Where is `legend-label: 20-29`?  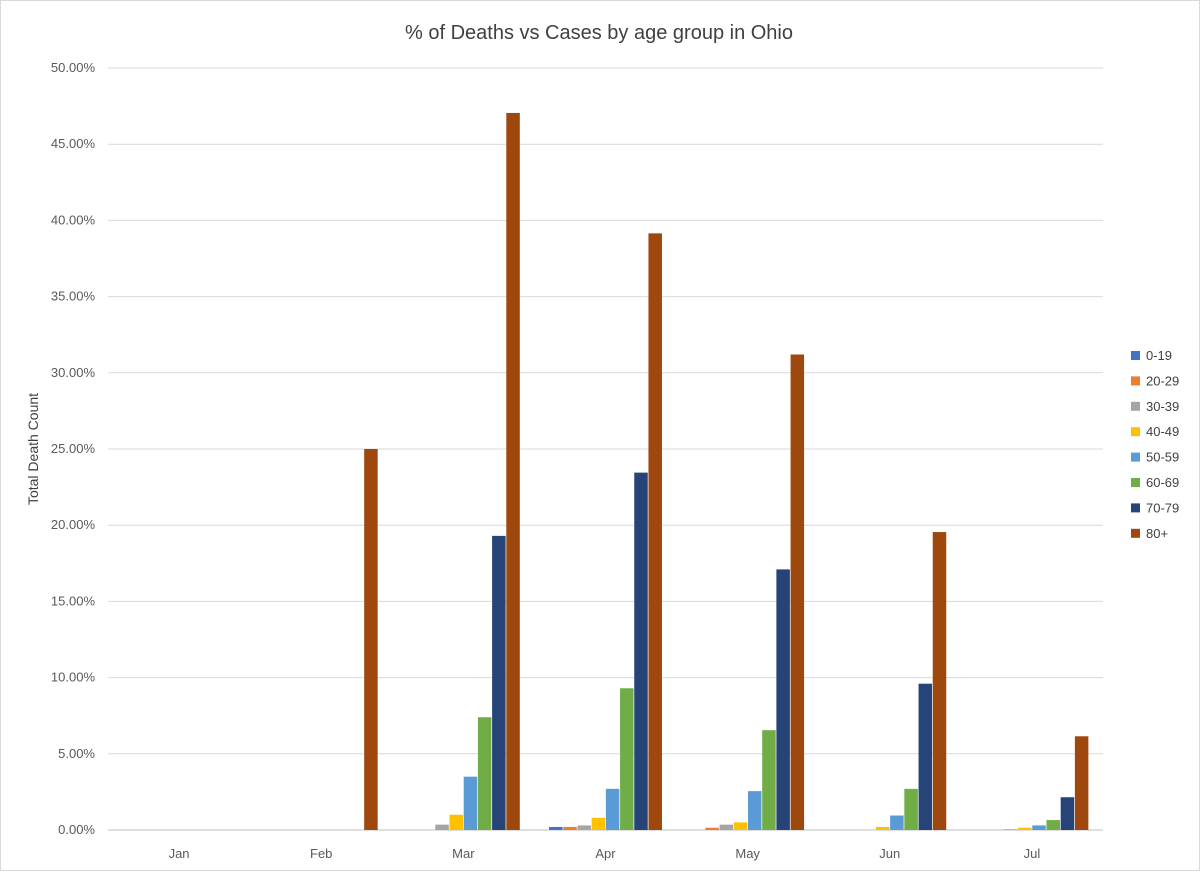
legend-label: 20-29 is located at coordinates (1162, 380).